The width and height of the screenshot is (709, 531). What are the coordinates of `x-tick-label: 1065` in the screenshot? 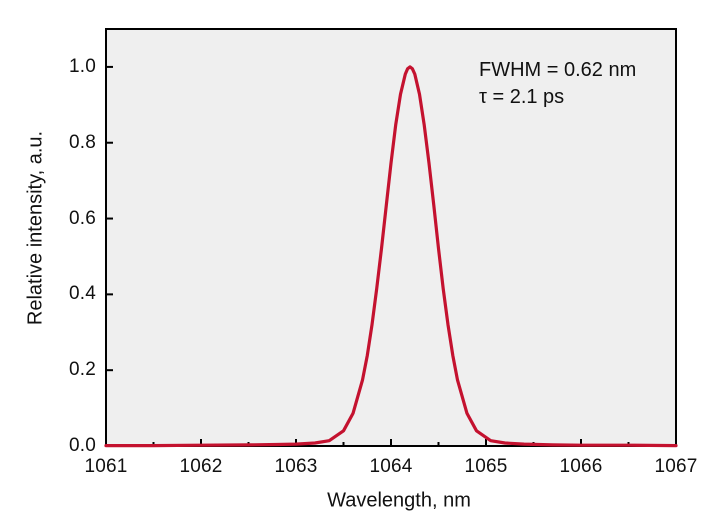 It's located at (486, 466).